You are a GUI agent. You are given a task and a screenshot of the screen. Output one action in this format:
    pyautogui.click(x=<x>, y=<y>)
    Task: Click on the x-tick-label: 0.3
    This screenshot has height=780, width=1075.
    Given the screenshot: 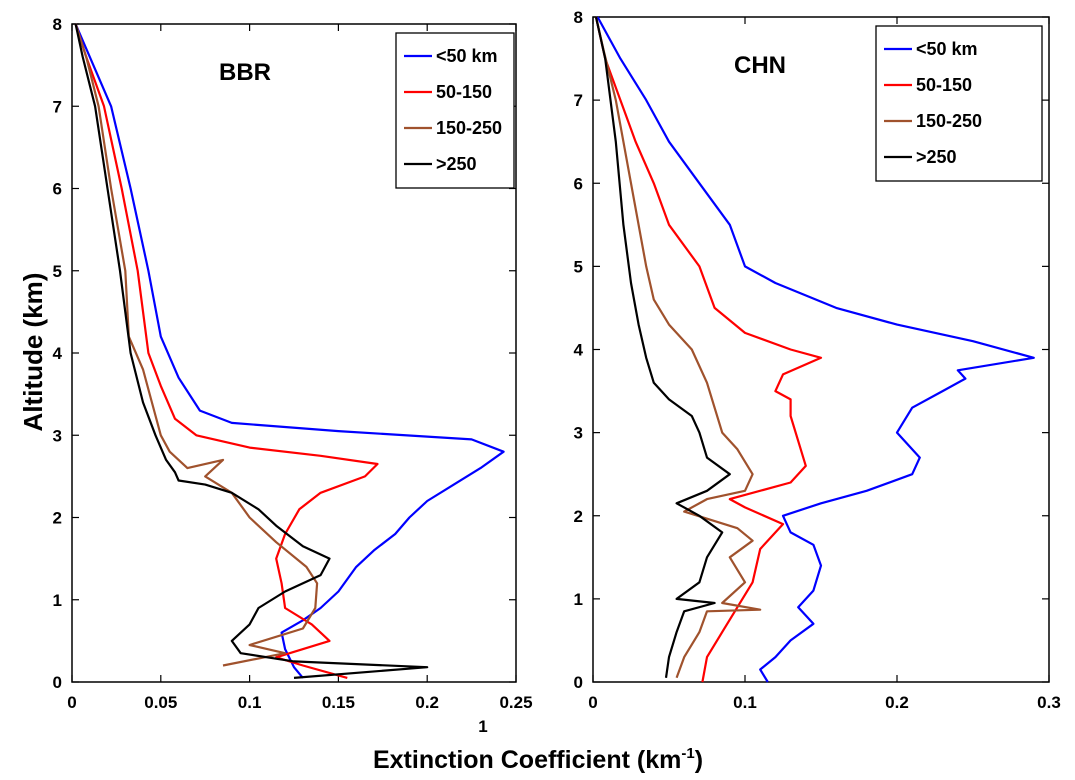 What is the action you would take?
    pyautogui.click(x=1049, y=702)
    